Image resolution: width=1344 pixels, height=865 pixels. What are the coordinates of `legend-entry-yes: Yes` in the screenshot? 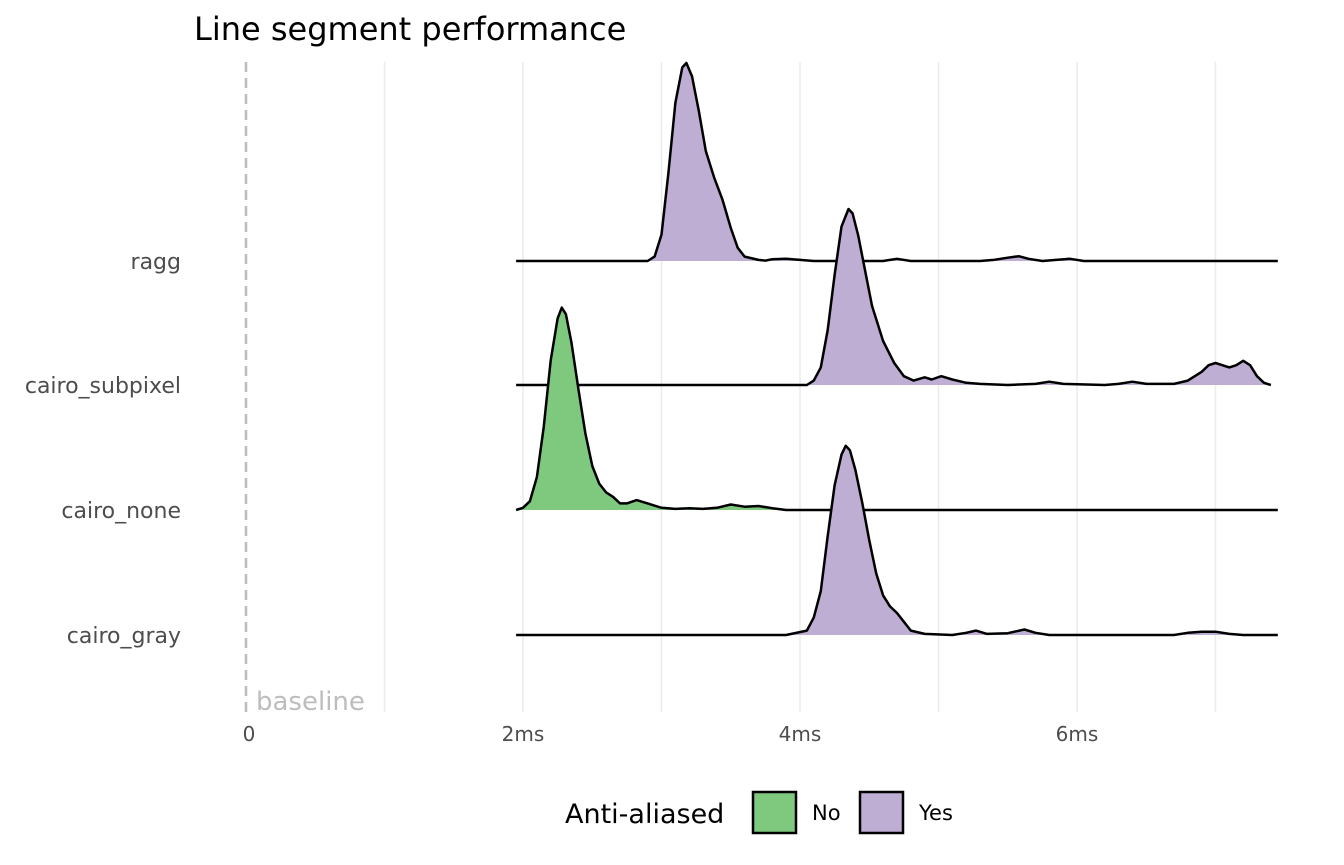 It's located at (905, 812).